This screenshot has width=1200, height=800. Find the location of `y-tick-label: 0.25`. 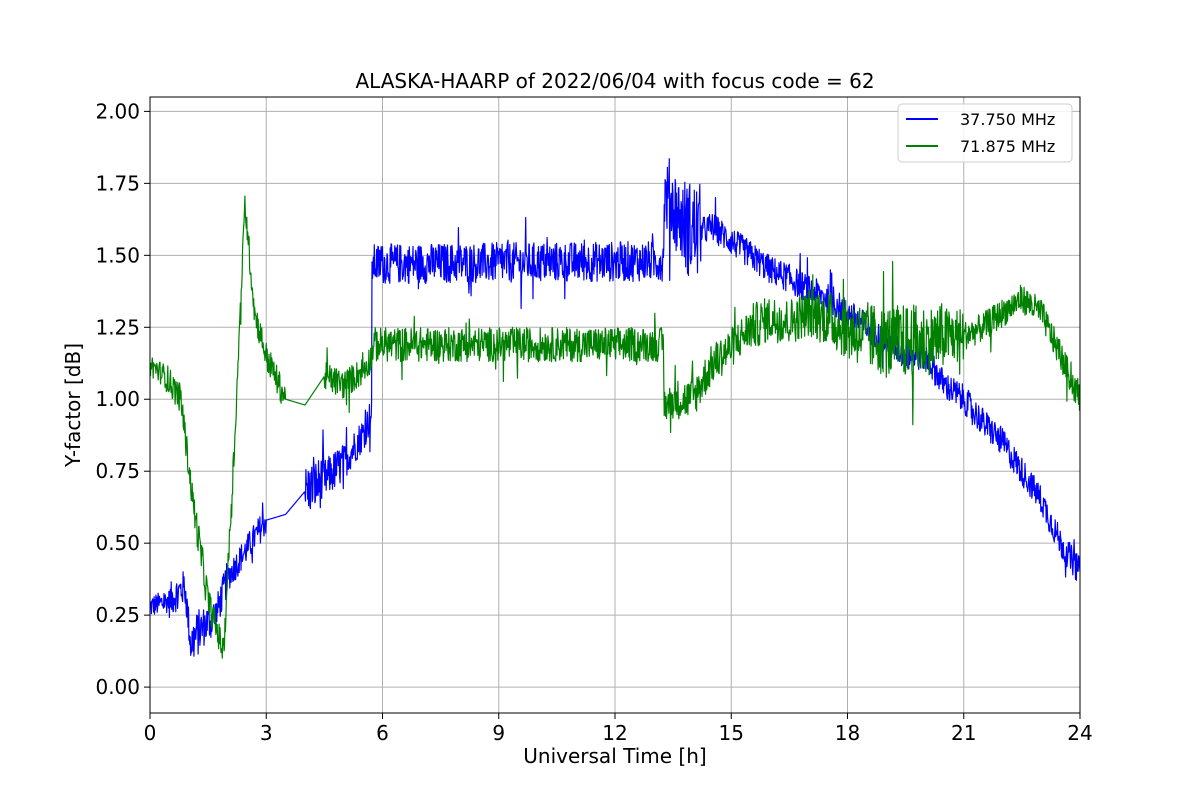

y-tick-label: 0.25 is located at coordinates (117, 615).